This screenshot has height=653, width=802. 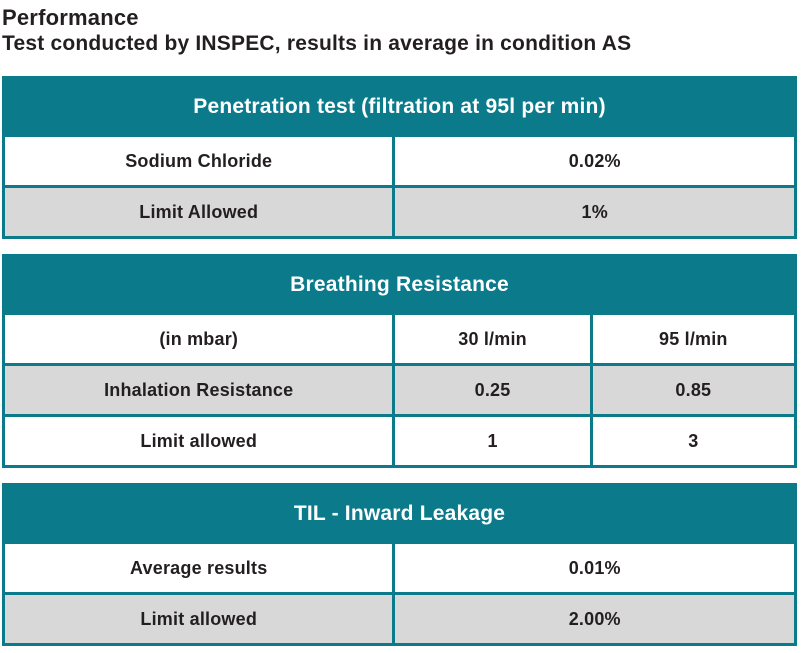 What do you see at coordinates (198, 390) in the screenshot?
I see `row-label: Inhalation Resistance` at bounding box center [198, 390].